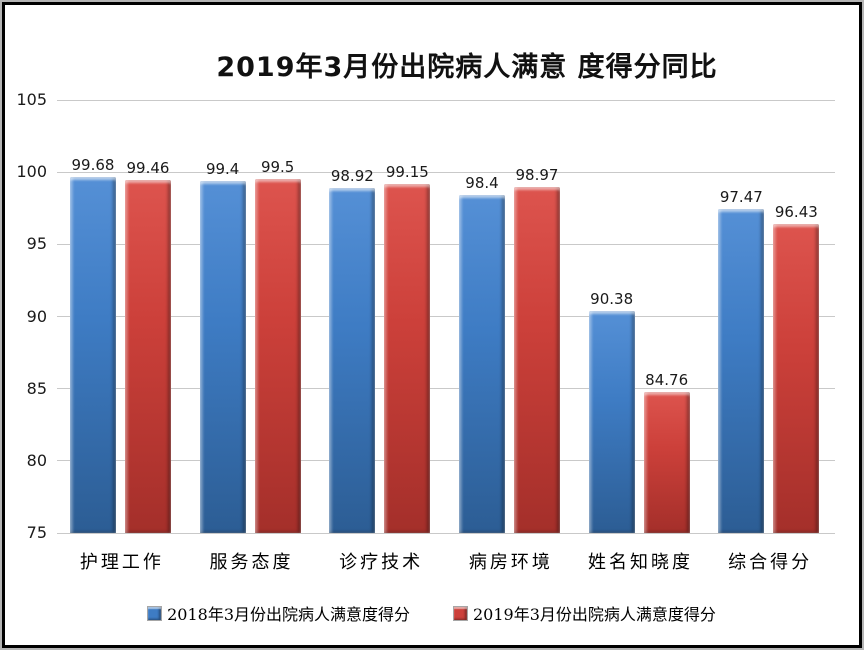 The image size is (864, 650). What do you see at coordinates (381, 562) in the screenshot?
I see `category-label: 诊疗技术` at bounding box center [381, 562].